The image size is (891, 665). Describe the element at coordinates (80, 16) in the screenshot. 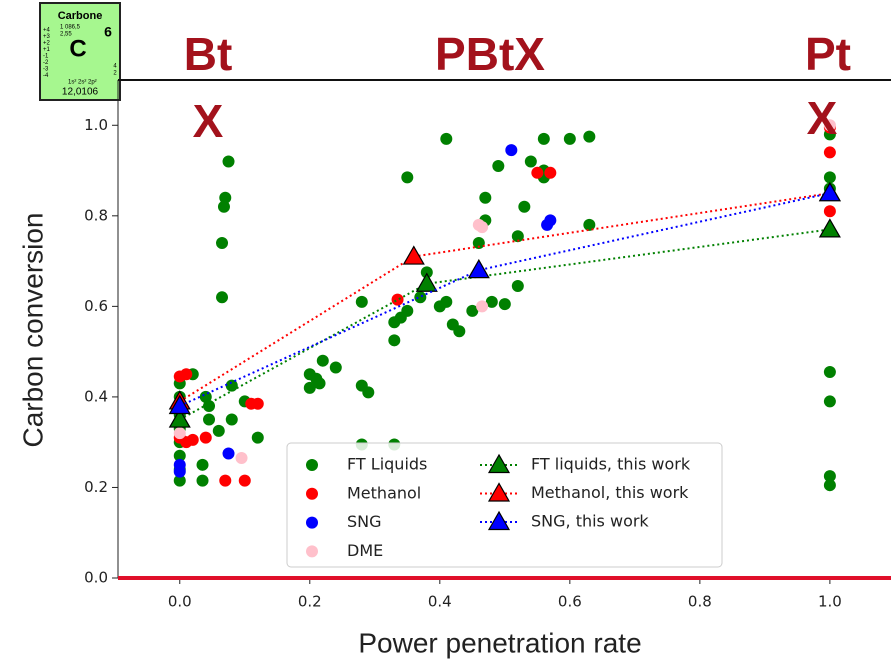

I see `element-name: Carbone` at that location.